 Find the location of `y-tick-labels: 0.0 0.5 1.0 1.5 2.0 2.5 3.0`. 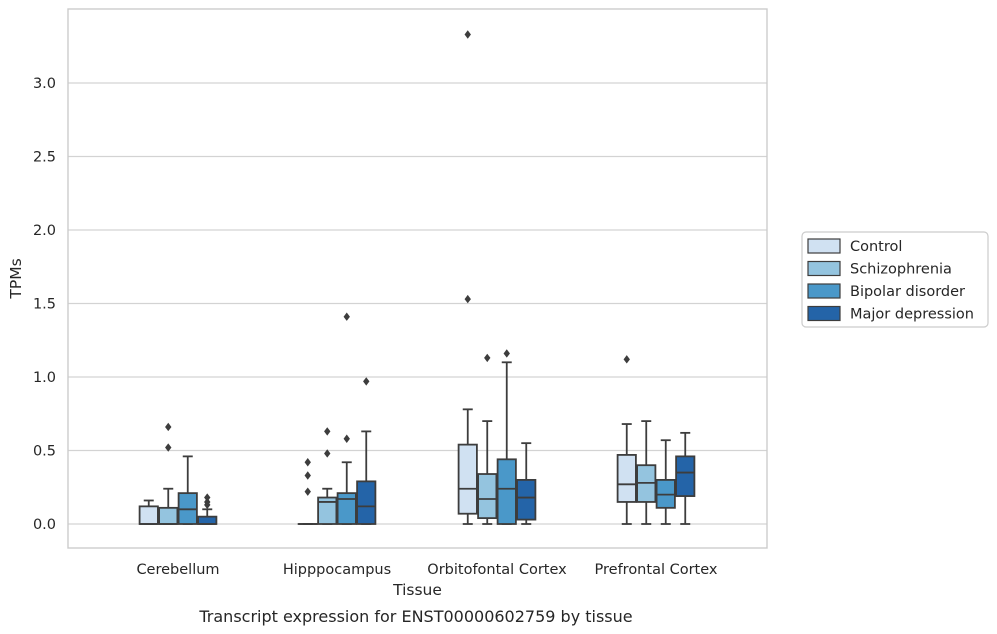

y-tick-labels: 0.0 0.5 1.0 1.5 2.0 2.5 3.0 is located at coordinates (44, 304).